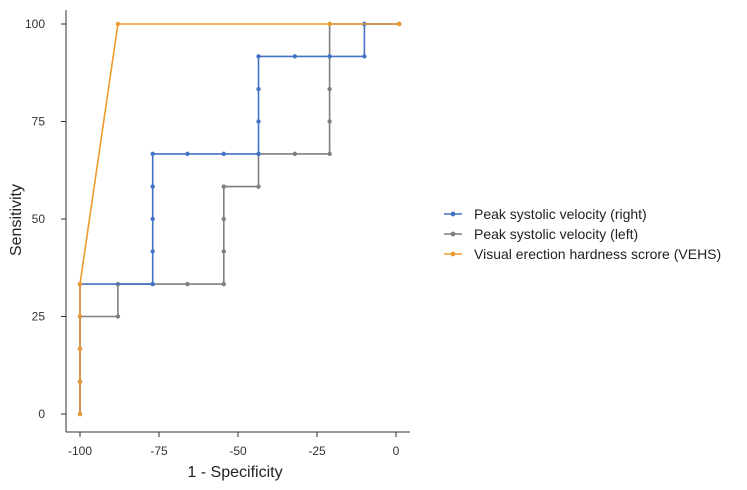  Describe the element at coordinates (80, 451) in the screenshot. I see `x-tick-label: -100` at that location.